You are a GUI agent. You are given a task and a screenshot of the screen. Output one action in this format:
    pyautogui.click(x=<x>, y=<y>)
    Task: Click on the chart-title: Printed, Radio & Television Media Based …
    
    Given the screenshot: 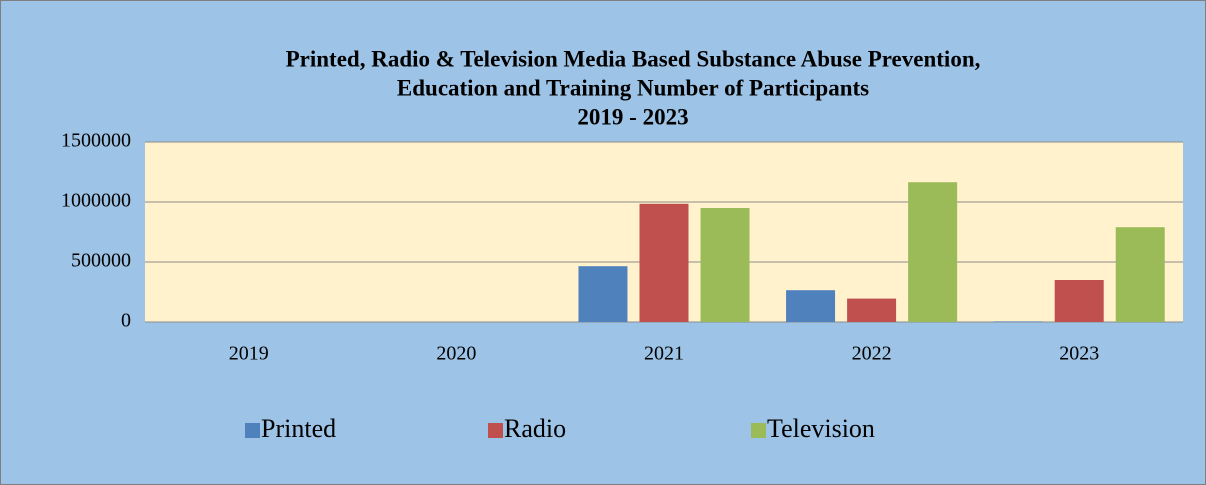 What is the action you would take?
    pyautogui.click(x=633, y=58)
    